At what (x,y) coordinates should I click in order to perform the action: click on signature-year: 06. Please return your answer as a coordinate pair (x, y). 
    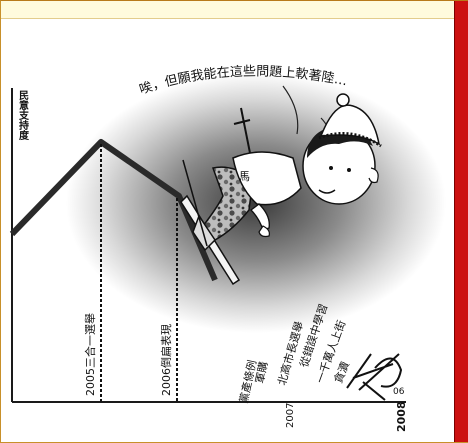
    Looking at the image, I should click on (399, 392).